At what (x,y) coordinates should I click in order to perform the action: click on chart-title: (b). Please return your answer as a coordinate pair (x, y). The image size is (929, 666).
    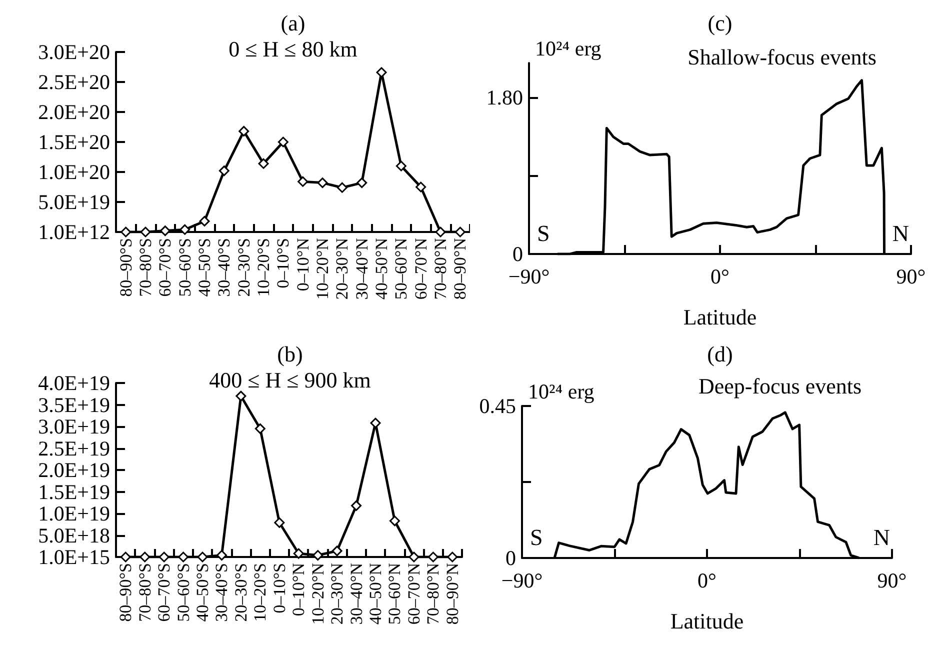
    Looking at the image, I should click on (290, 354).